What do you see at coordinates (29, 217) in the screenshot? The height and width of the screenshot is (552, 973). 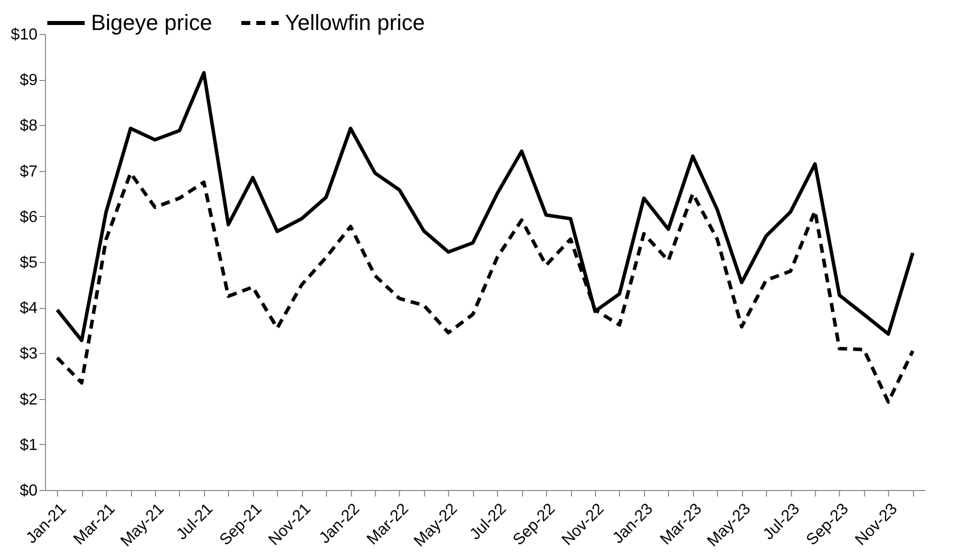 I see `y-tick-label: $6` at bounding box center [29, 217].